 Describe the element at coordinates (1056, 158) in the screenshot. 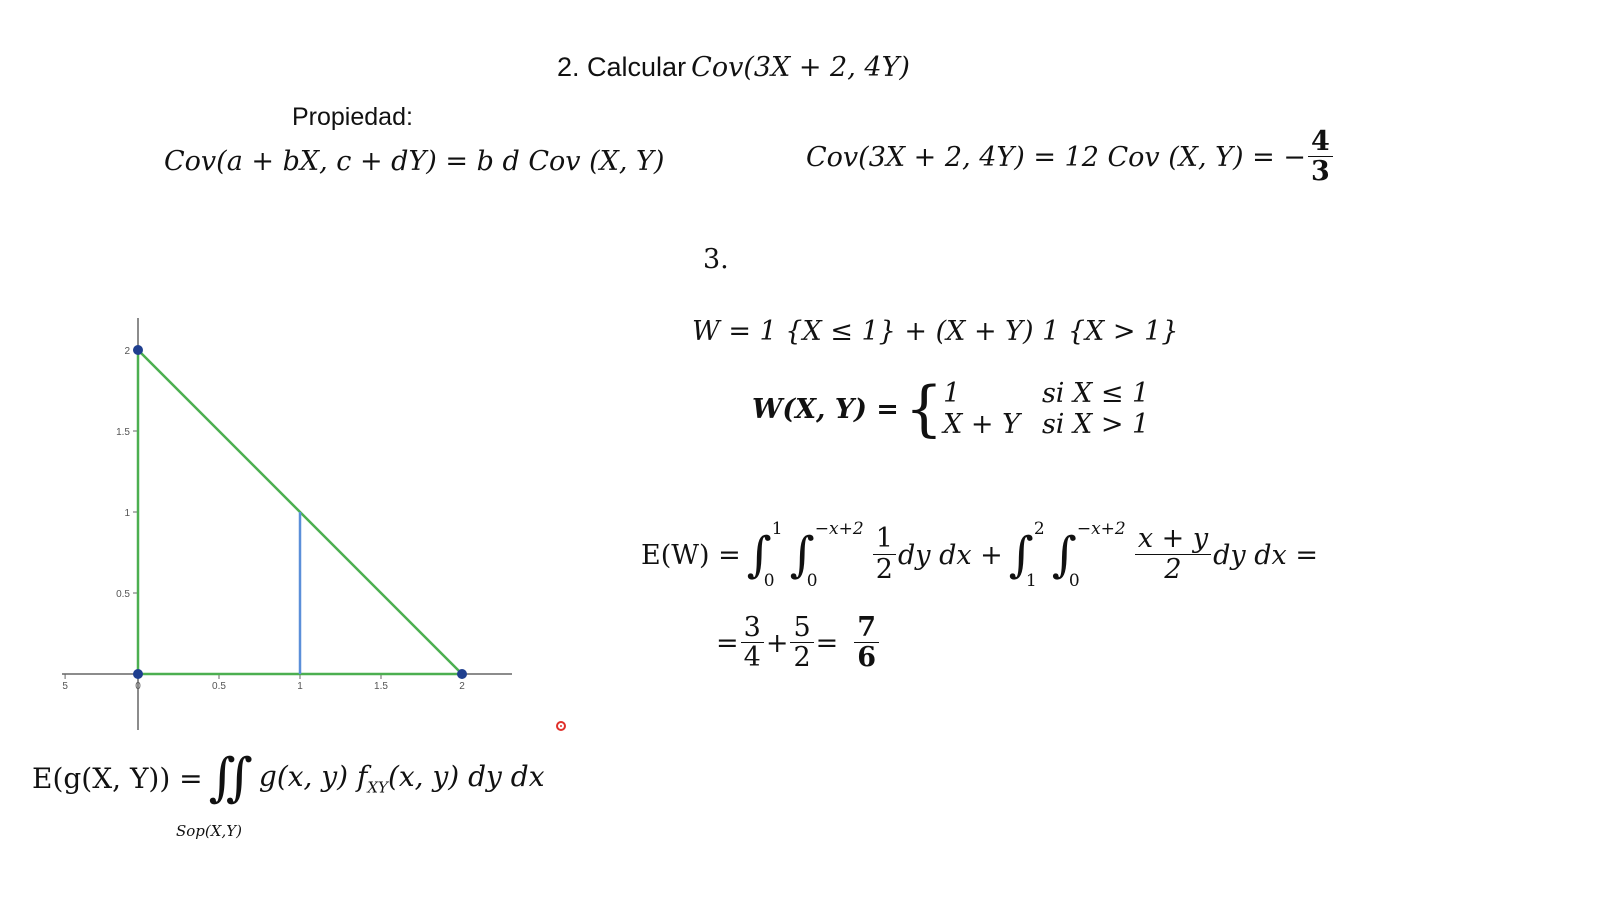

I see `cov-result-lhs: Cov(3X + 2, 4Y) = 12 Cov (X, Y) = −` at that location.